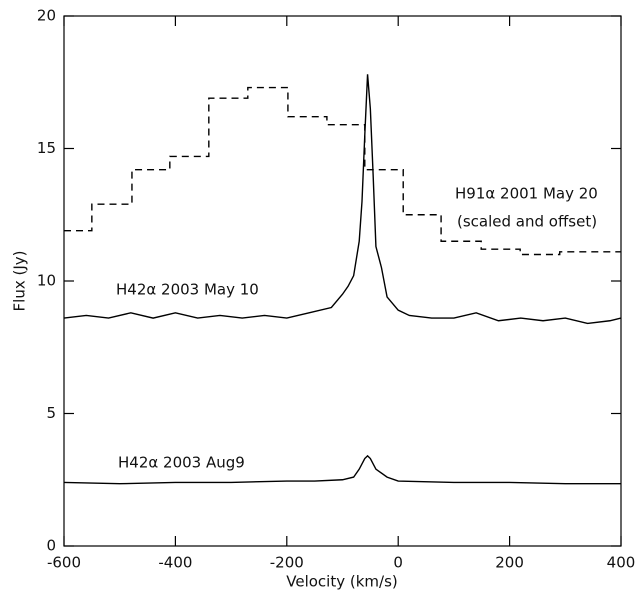 This screenshot has height=595, width=639. Describe the element at coordinates (621, 563) in the screenshot. I see `x-tick-label: 400` at that location.